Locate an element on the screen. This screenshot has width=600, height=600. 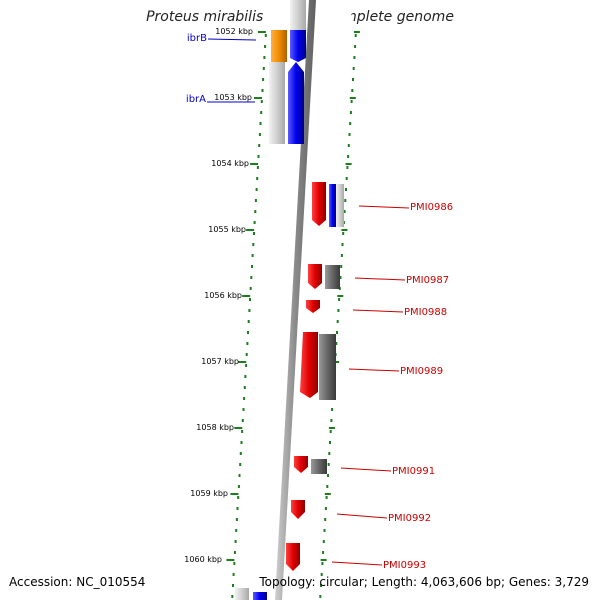
feature-red-pmi0991 is located at coordinates (301, 464).